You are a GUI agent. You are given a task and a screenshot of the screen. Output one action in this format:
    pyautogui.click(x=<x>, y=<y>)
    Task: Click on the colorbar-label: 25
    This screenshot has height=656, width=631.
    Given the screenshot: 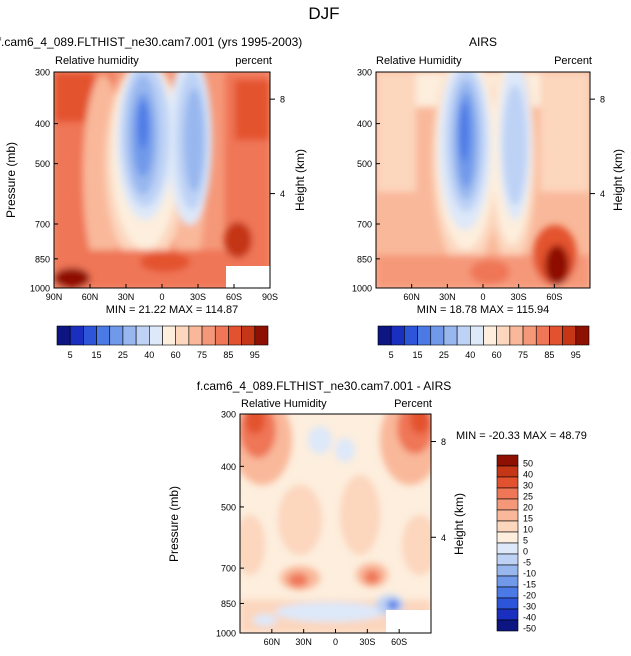 What is the action you would take?
    pyautogui.click(x=123, y=355)
    